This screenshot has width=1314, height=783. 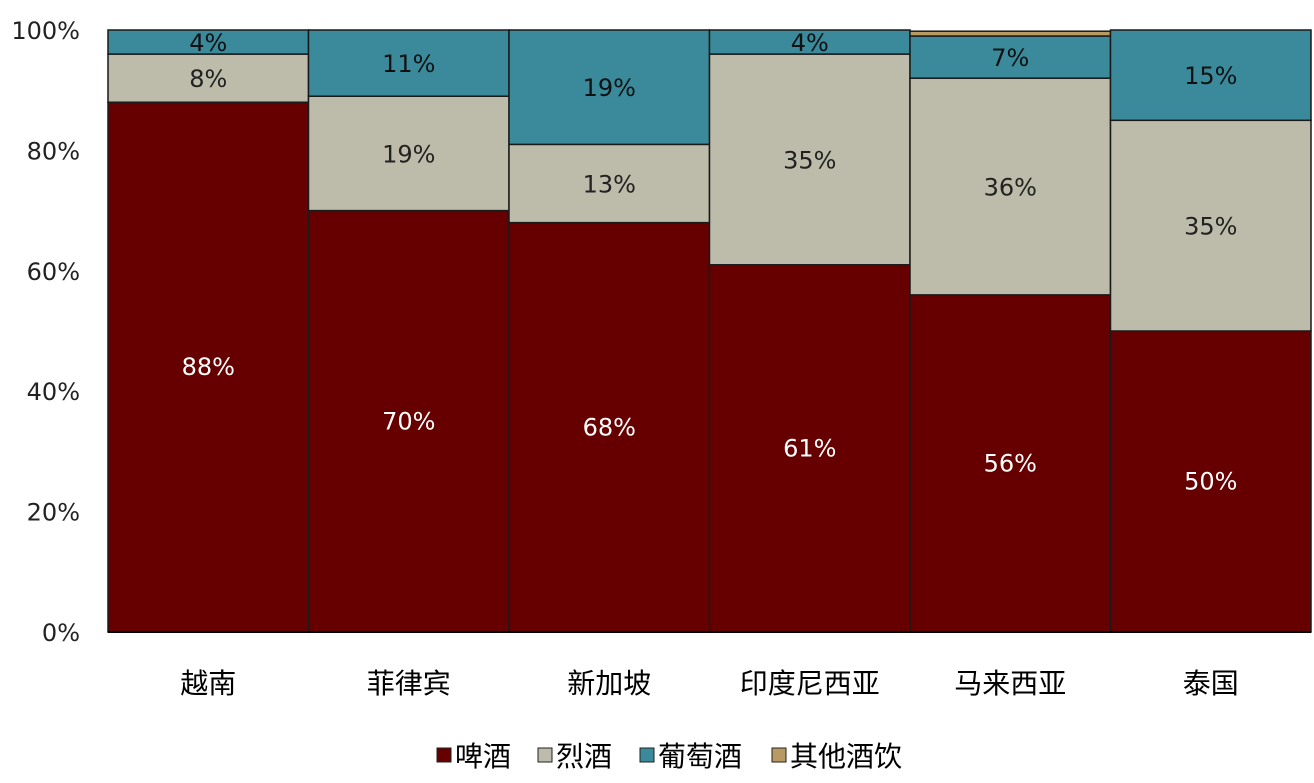 I want to click on data-label: 13%, so click(x=609, y=185).